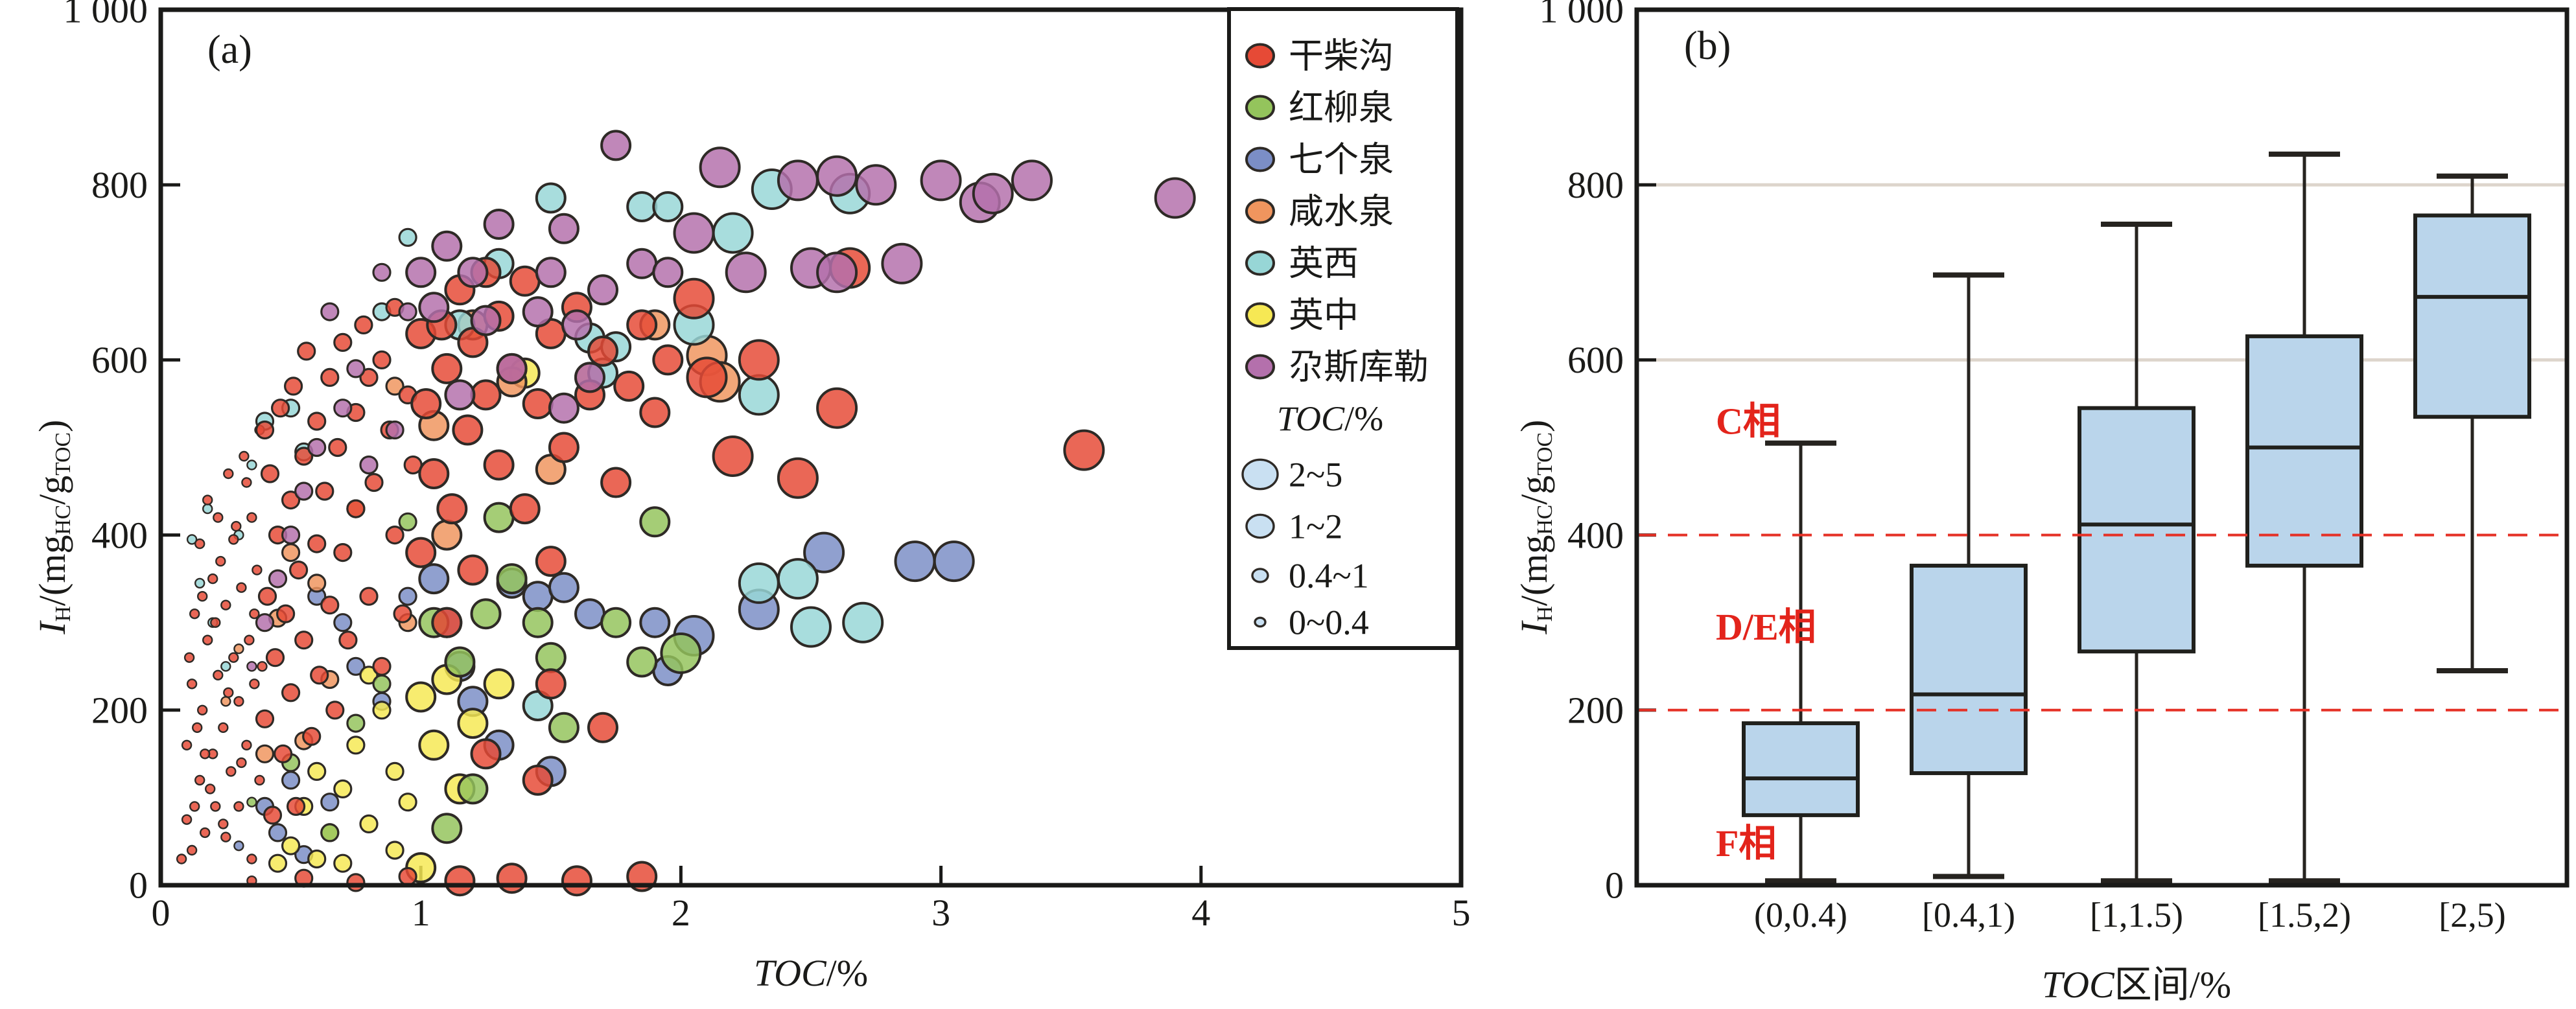 The image size is (2576, 1009). What do you see at coordinates (2304, 915) in the screenshot?
I see `x-axis-category-label: [1.5,2)` at bounding box center [2304, 915].